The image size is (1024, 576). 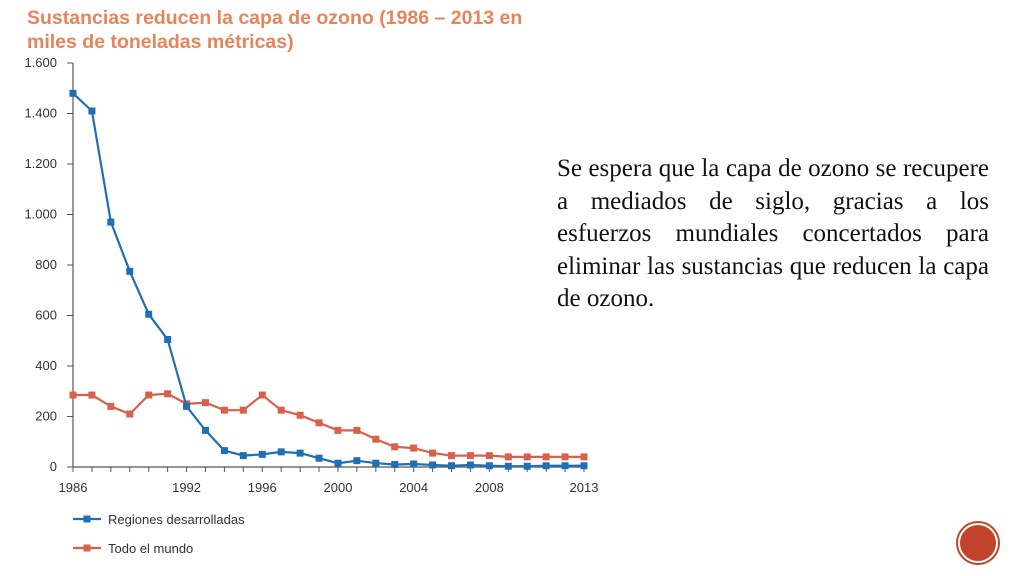 I want to click on y-tick-label: 1.600, so click(x=40, y=62).